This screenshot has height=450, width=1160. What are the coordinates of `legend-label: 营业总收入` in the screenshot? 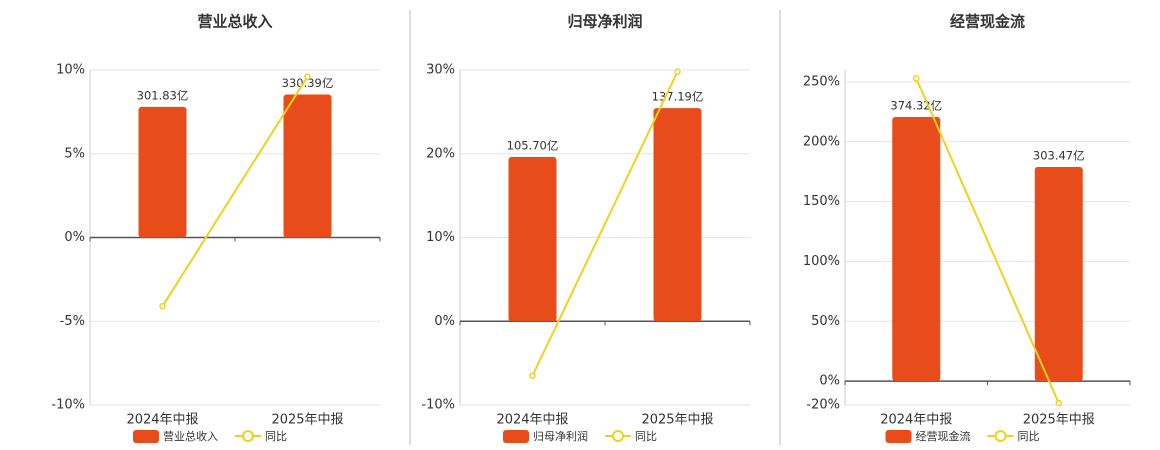 It's located at (190, 436).